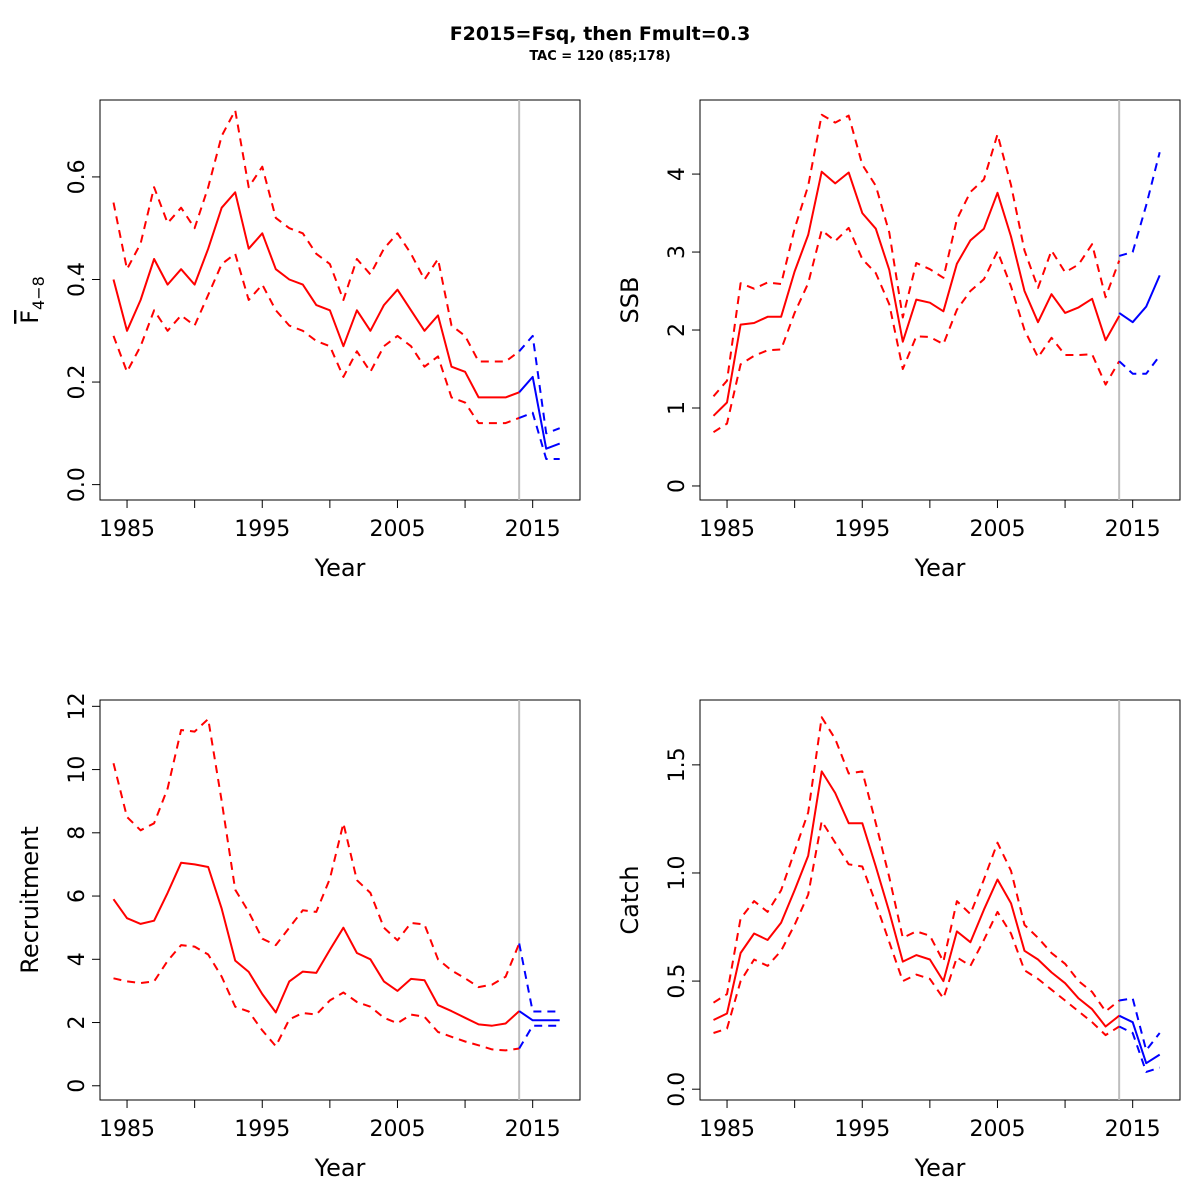  What do you see at coordinates (77, 382) in the screenshot?
I see `y-tick-label: 0.2` at bounding box center [77, 382].